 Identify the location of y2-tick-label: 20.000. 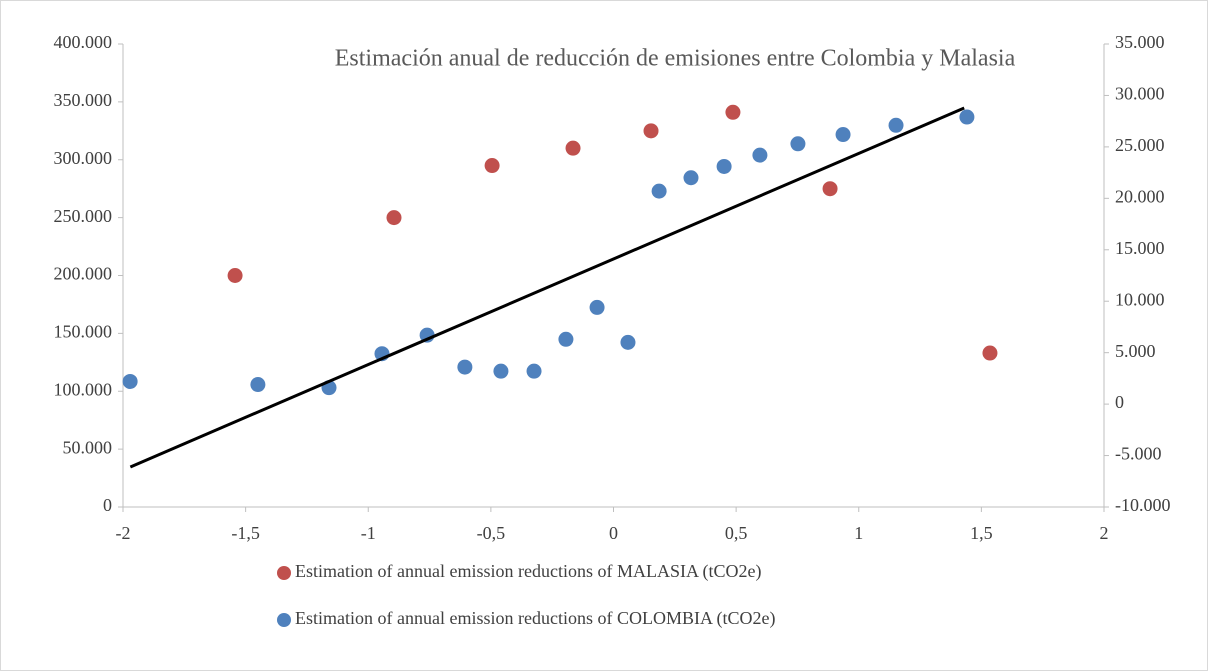
(1140, 196).